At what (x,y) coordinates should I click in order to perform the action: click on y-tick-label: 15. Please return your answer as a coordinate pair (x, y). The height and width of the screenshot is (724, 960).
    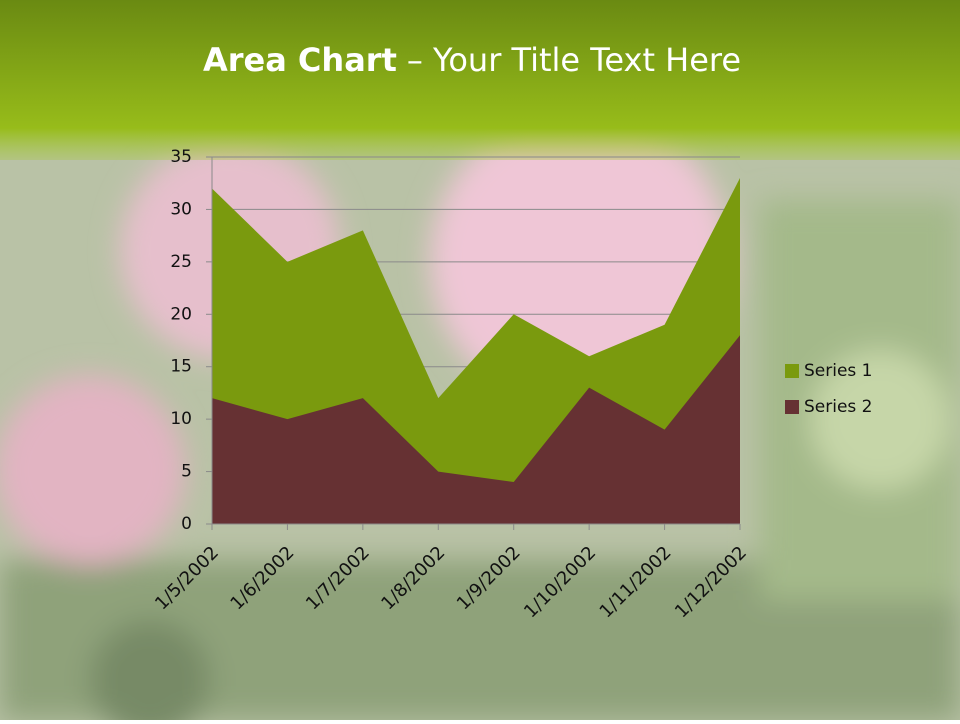
    Looking at the image, I should click on (181, 367).